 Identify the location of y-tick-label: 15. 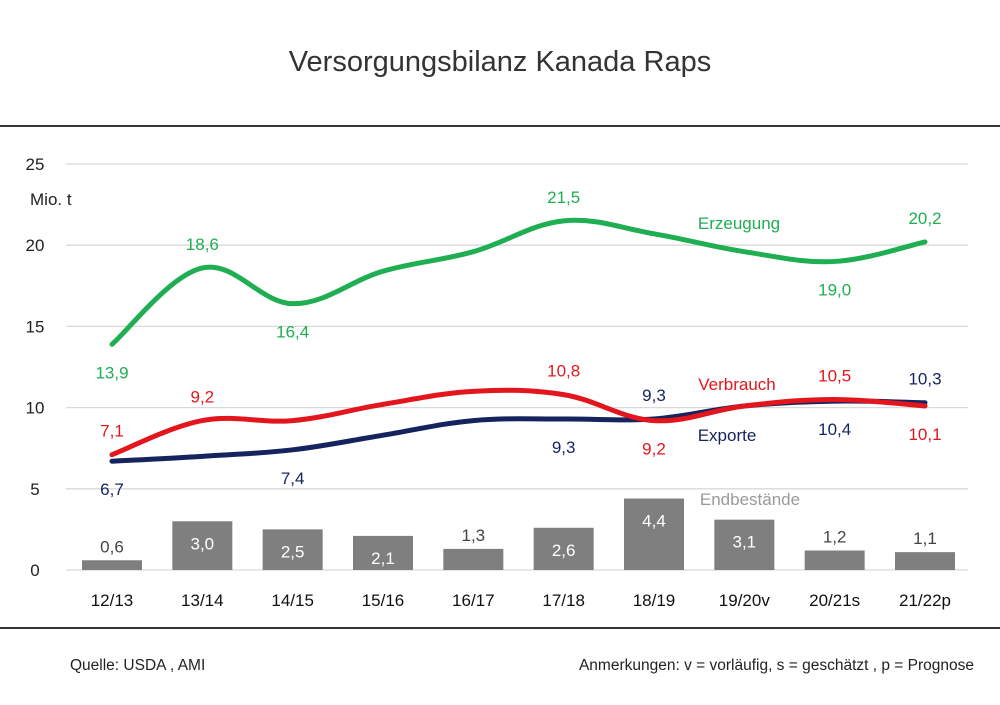
(35, 326).